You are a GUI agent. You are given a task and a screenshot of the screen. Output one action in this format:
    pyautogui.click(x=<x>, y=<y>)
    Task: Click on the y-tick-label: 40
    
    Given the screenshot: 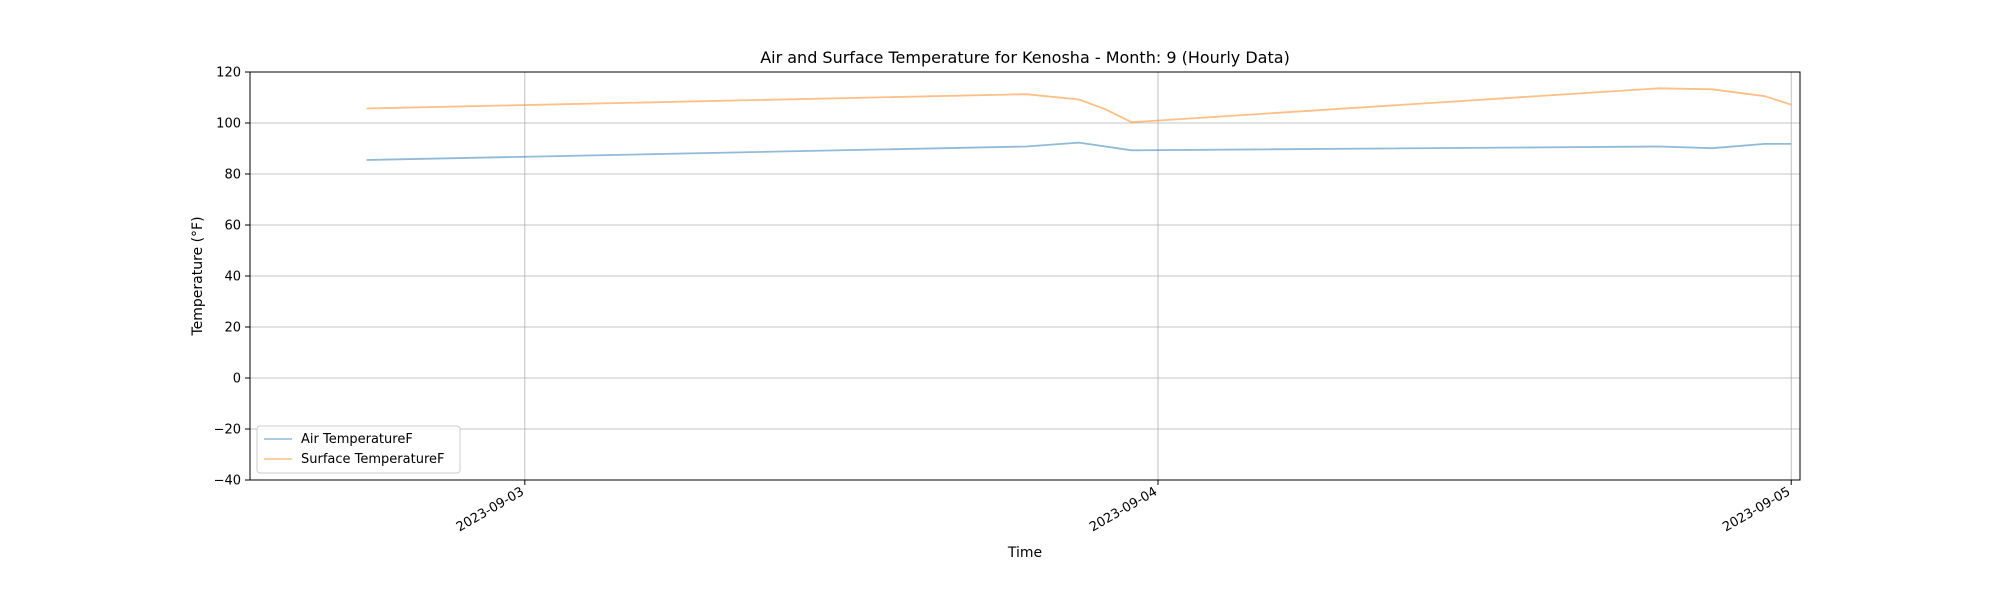 What is the action you would take?
    pyautogui.click(x=232, y=277)
    